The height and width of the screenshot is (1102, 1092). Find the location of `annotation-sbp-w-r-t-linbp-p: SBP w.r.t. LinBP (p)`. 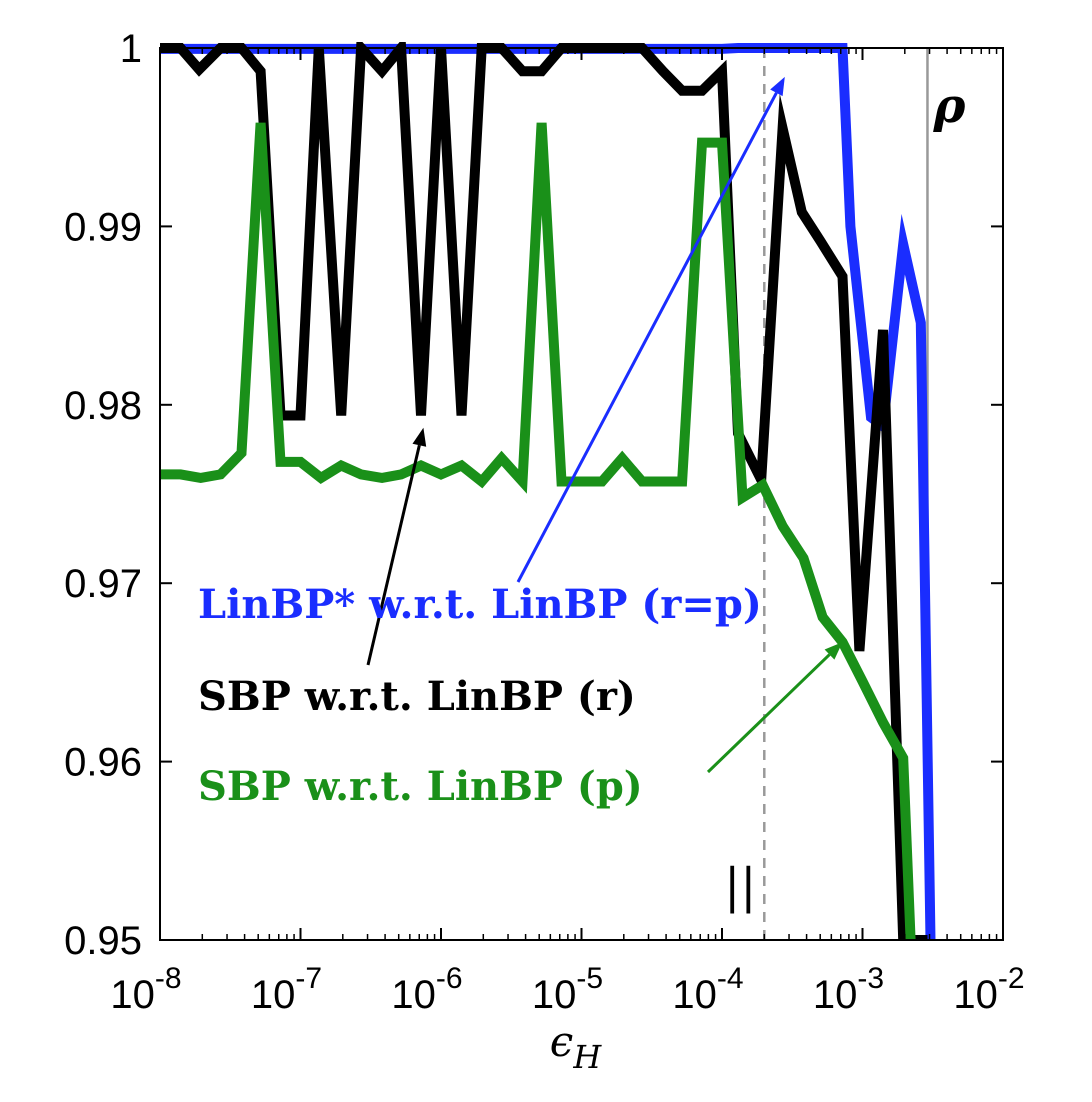

annotation-sbp-w-r-t-linbp-p: SBP w.r.t. LinBP (p) is located at coordinates (420, 786).